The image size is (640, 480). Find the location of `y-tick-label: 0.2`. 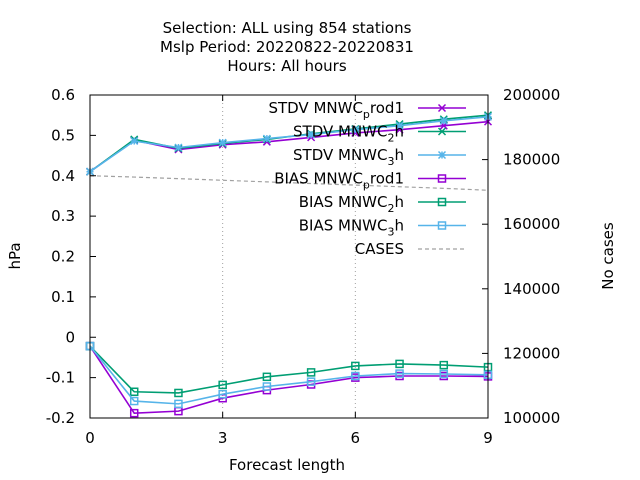

y-tick-label: 0.2 is located at coordinates (63, 257).